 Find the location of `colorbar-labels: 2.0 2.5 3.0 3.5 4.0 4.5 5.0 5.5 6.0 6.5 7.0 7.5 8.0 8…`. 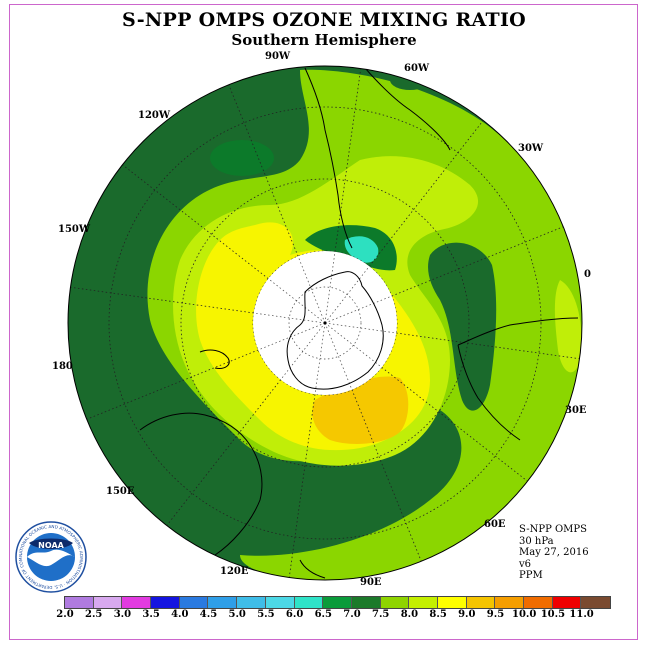

colorbar-labels: 2.0 2.5 3.0 3.5 4.0 4.5 5.0 5.5 6.0 6.5 7.0 7.5 8.0 8… is located at coordinates (324, 616).